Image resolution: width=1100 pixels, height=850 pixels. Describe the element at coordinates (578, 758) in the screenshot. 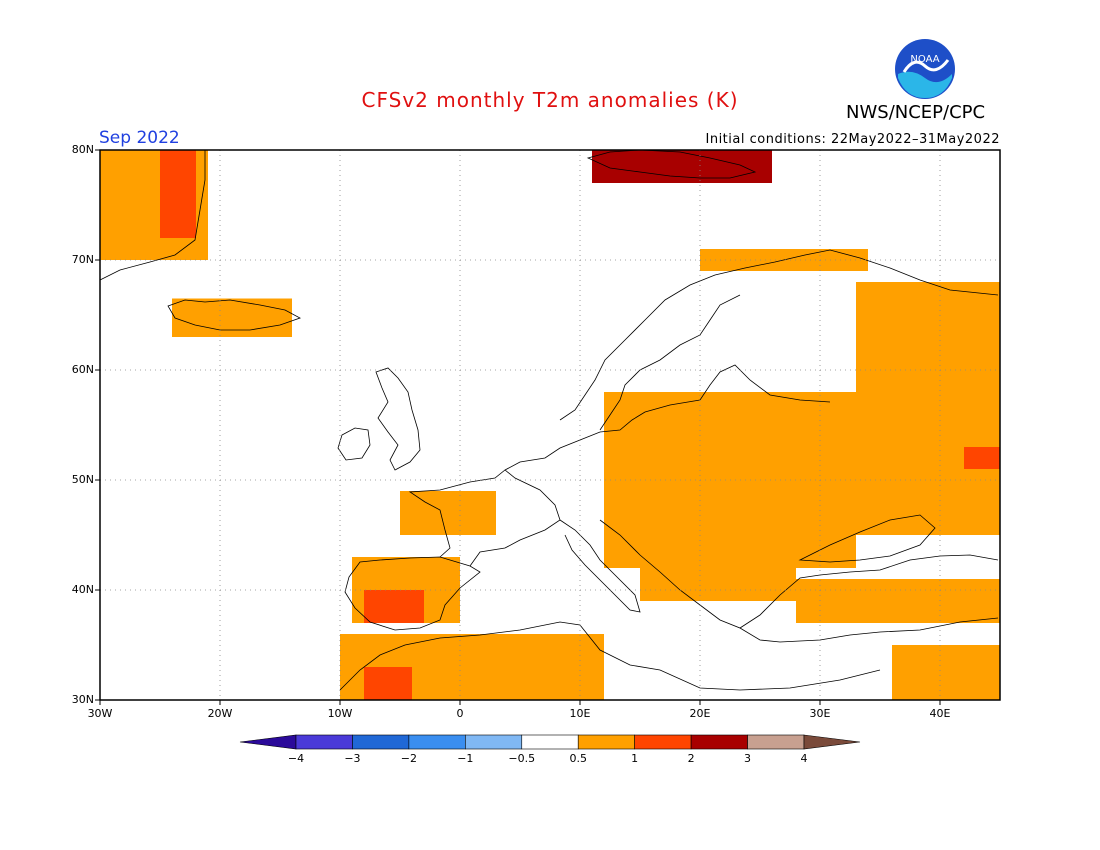

I see `colorbar-tick-label: 0.5` at that location.